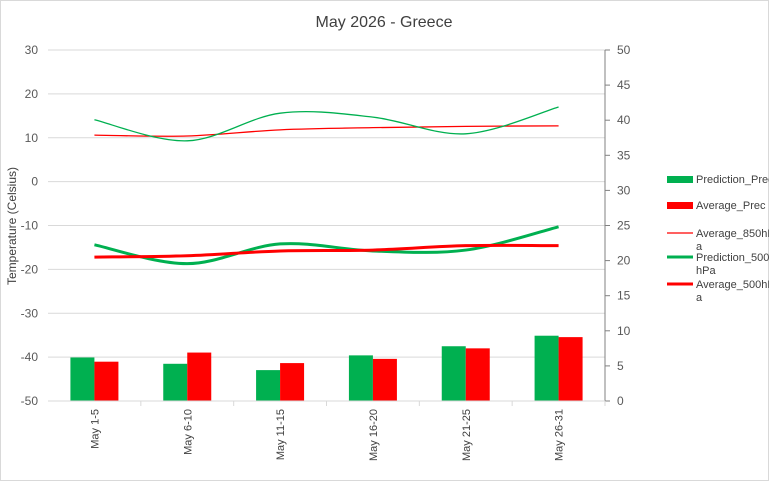 The height and width of the screenshot is (481, 769). I want to click on y-tick-label: 20, so click(32, 94).